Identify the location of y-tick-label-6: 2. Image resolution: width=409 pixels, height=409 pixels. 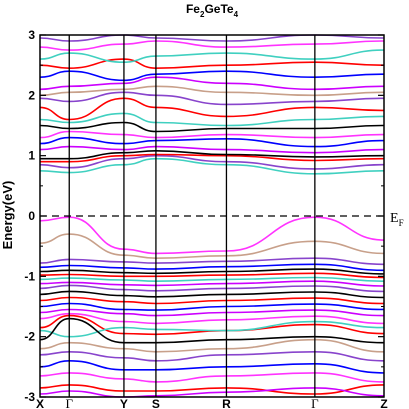
(31, 95).